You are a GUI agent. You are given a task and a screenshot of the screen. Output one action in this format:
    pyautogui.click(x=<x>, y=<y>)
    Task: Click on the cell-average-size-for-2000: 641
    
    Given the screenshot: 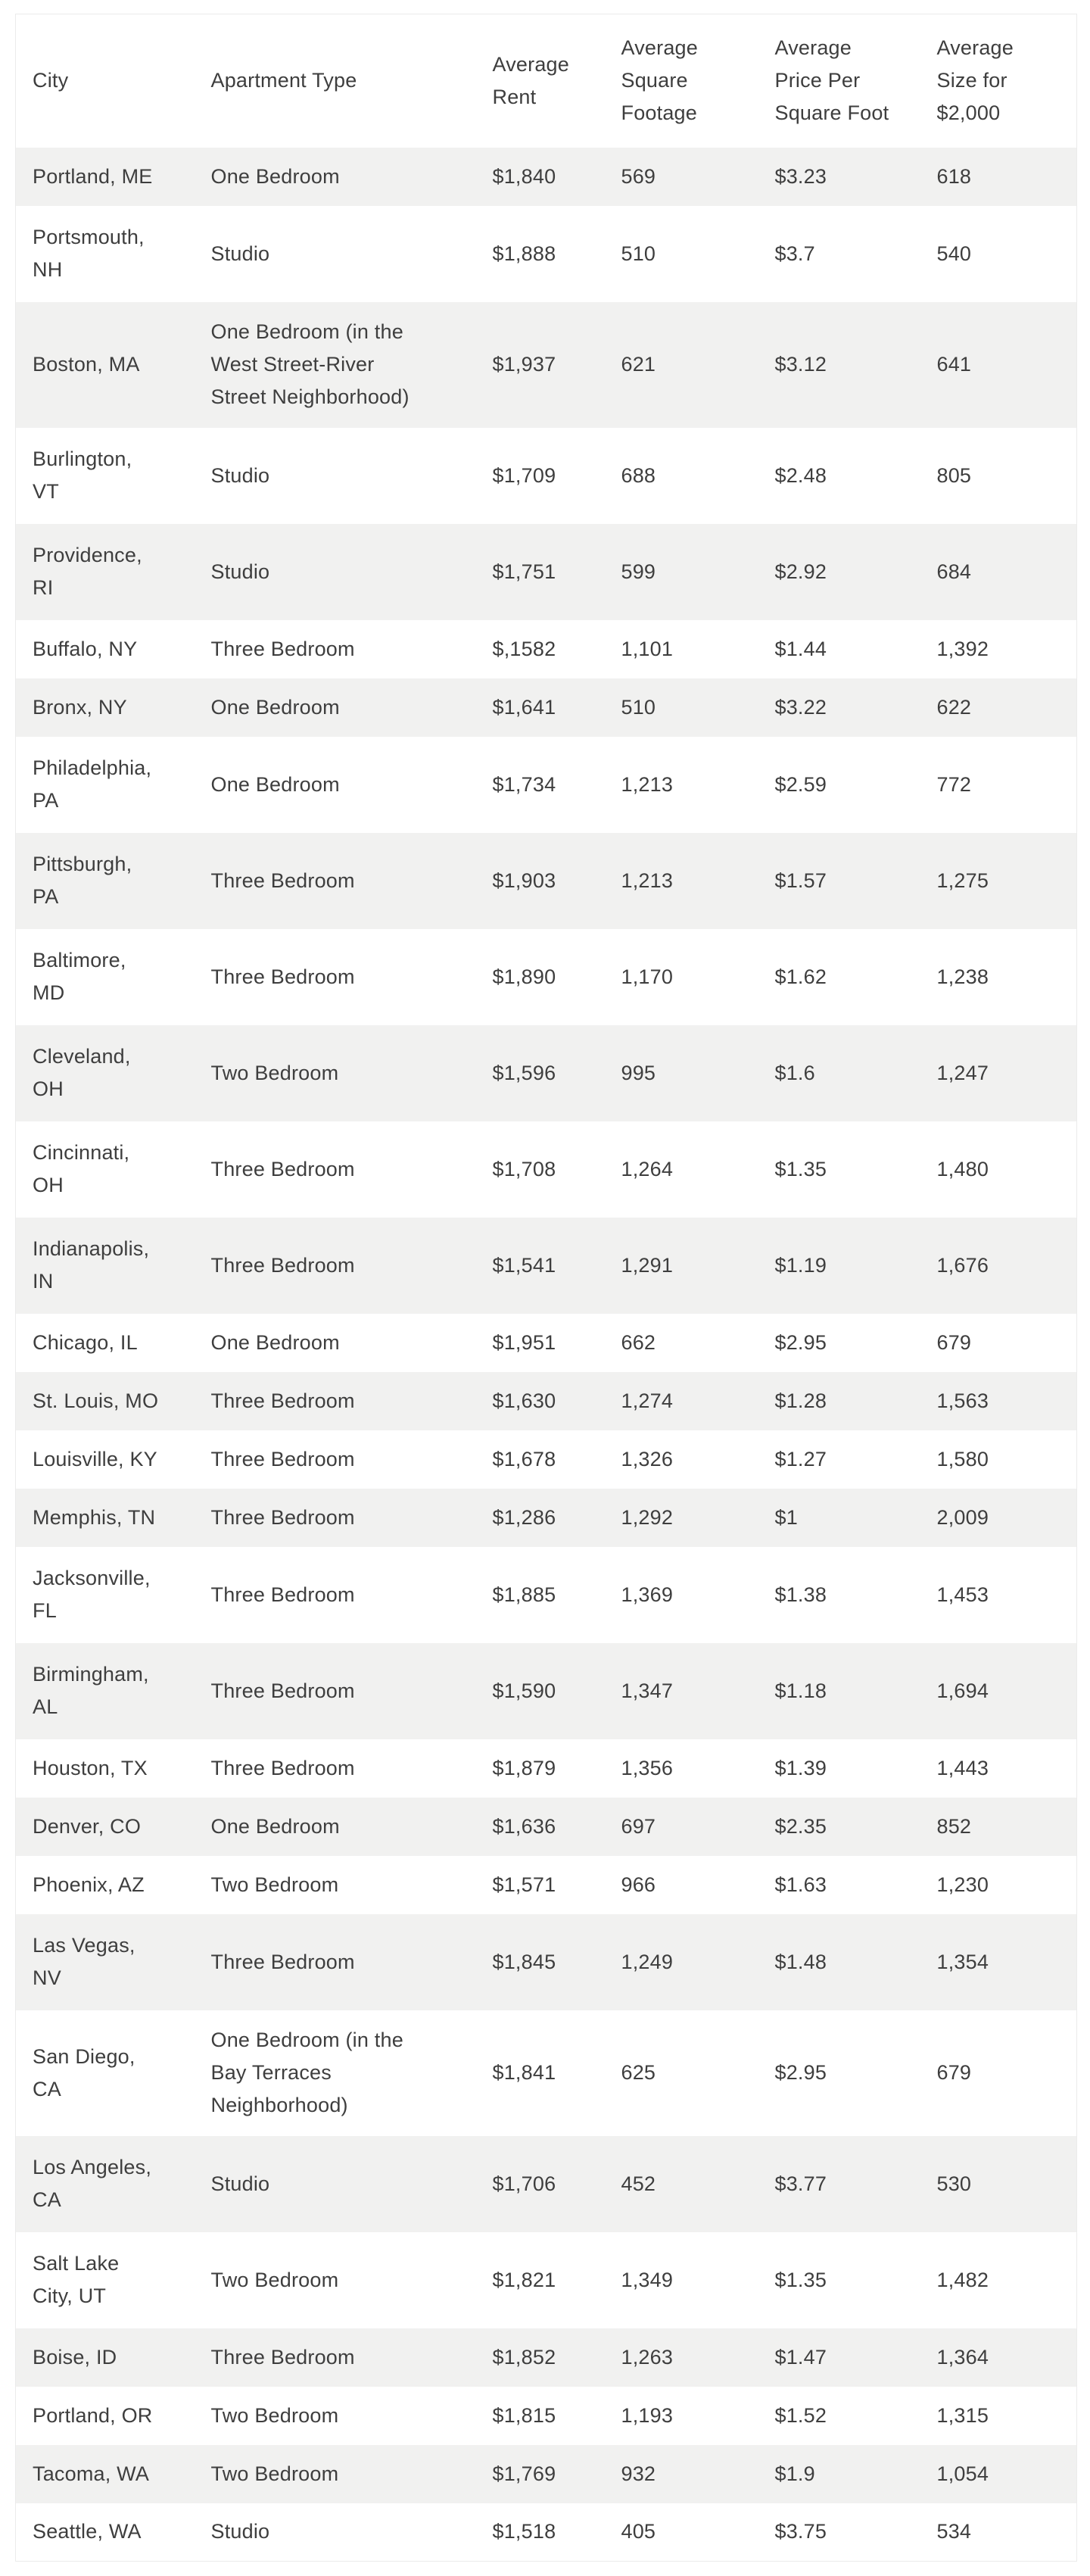 What is the action you would take?
    pyautogui.click(x=954, y=364)
    